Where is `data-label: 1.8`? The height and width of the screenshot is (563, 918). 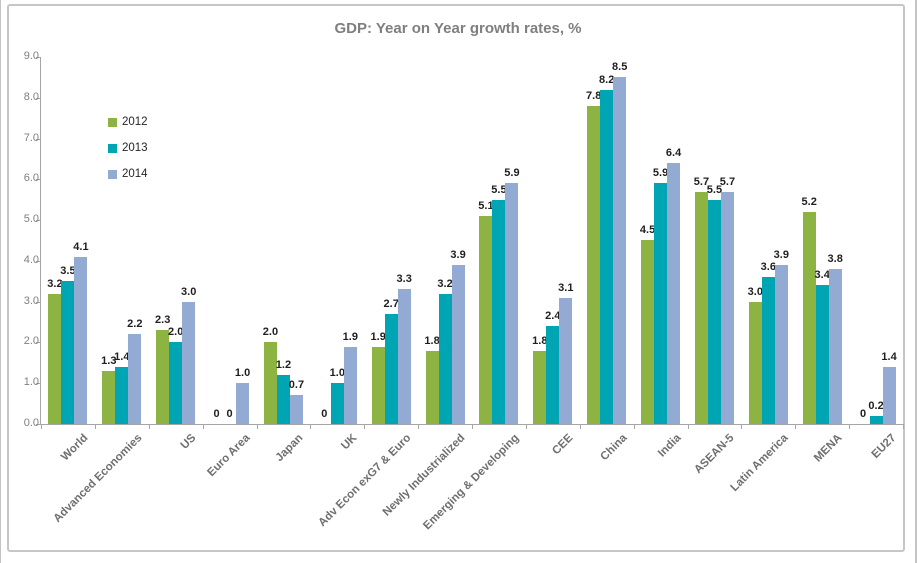 data-label: 1.8 is located at coordinates (540, 341).